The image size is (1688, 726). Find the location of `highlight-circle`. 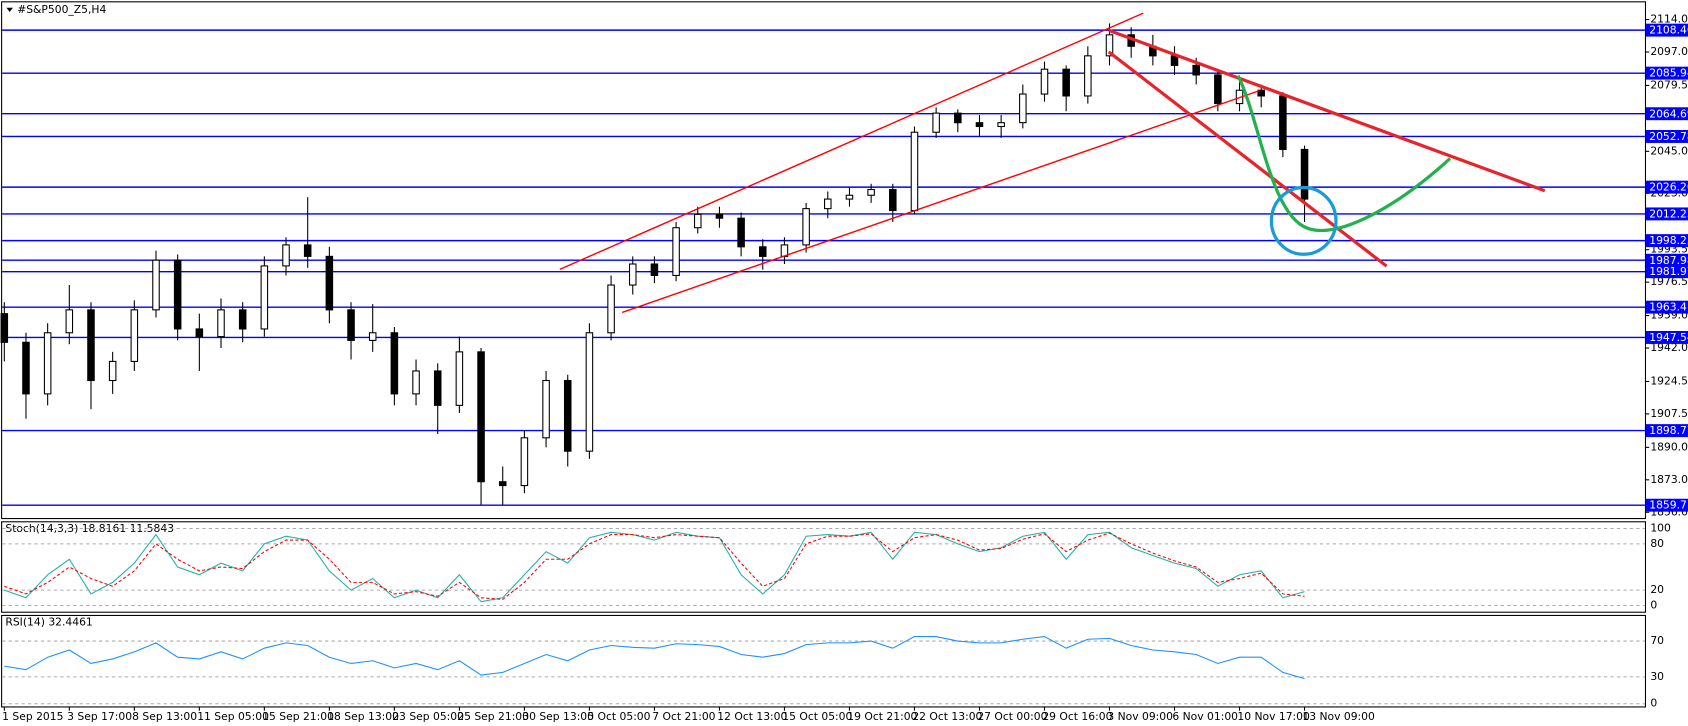

highlight-circle is located at coordinates (1303, 220).